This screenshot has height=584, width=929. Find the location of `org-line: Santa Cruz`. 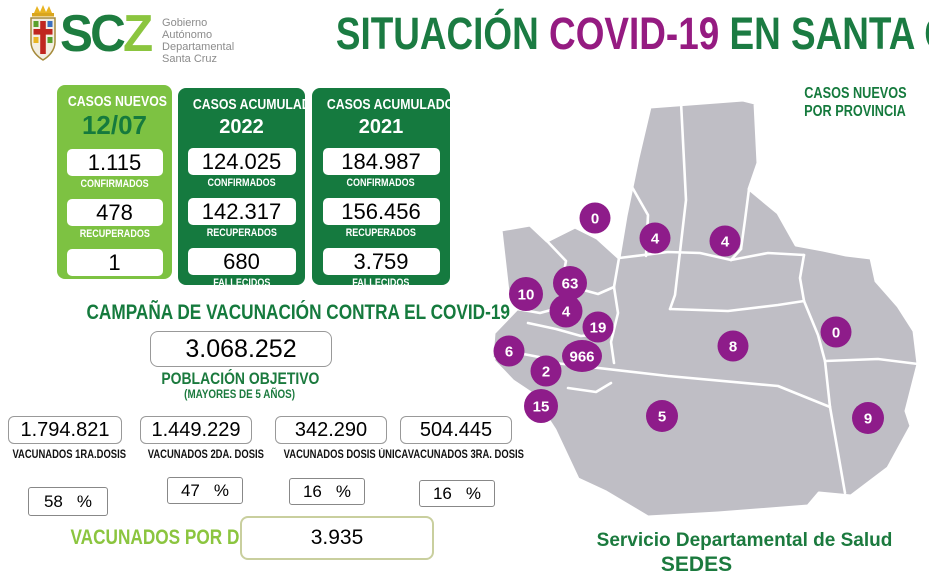

org-line: Santa Cruz is located at coordinates (190, 59).